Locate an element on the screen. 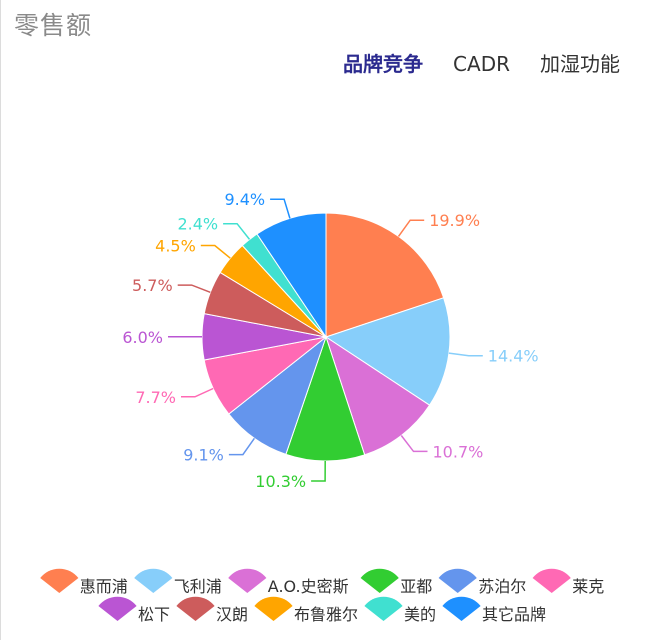 The width and height of the screenshot is (650, 640). legend-item: A.O.史密斯 is located at coordinates (288, 582).